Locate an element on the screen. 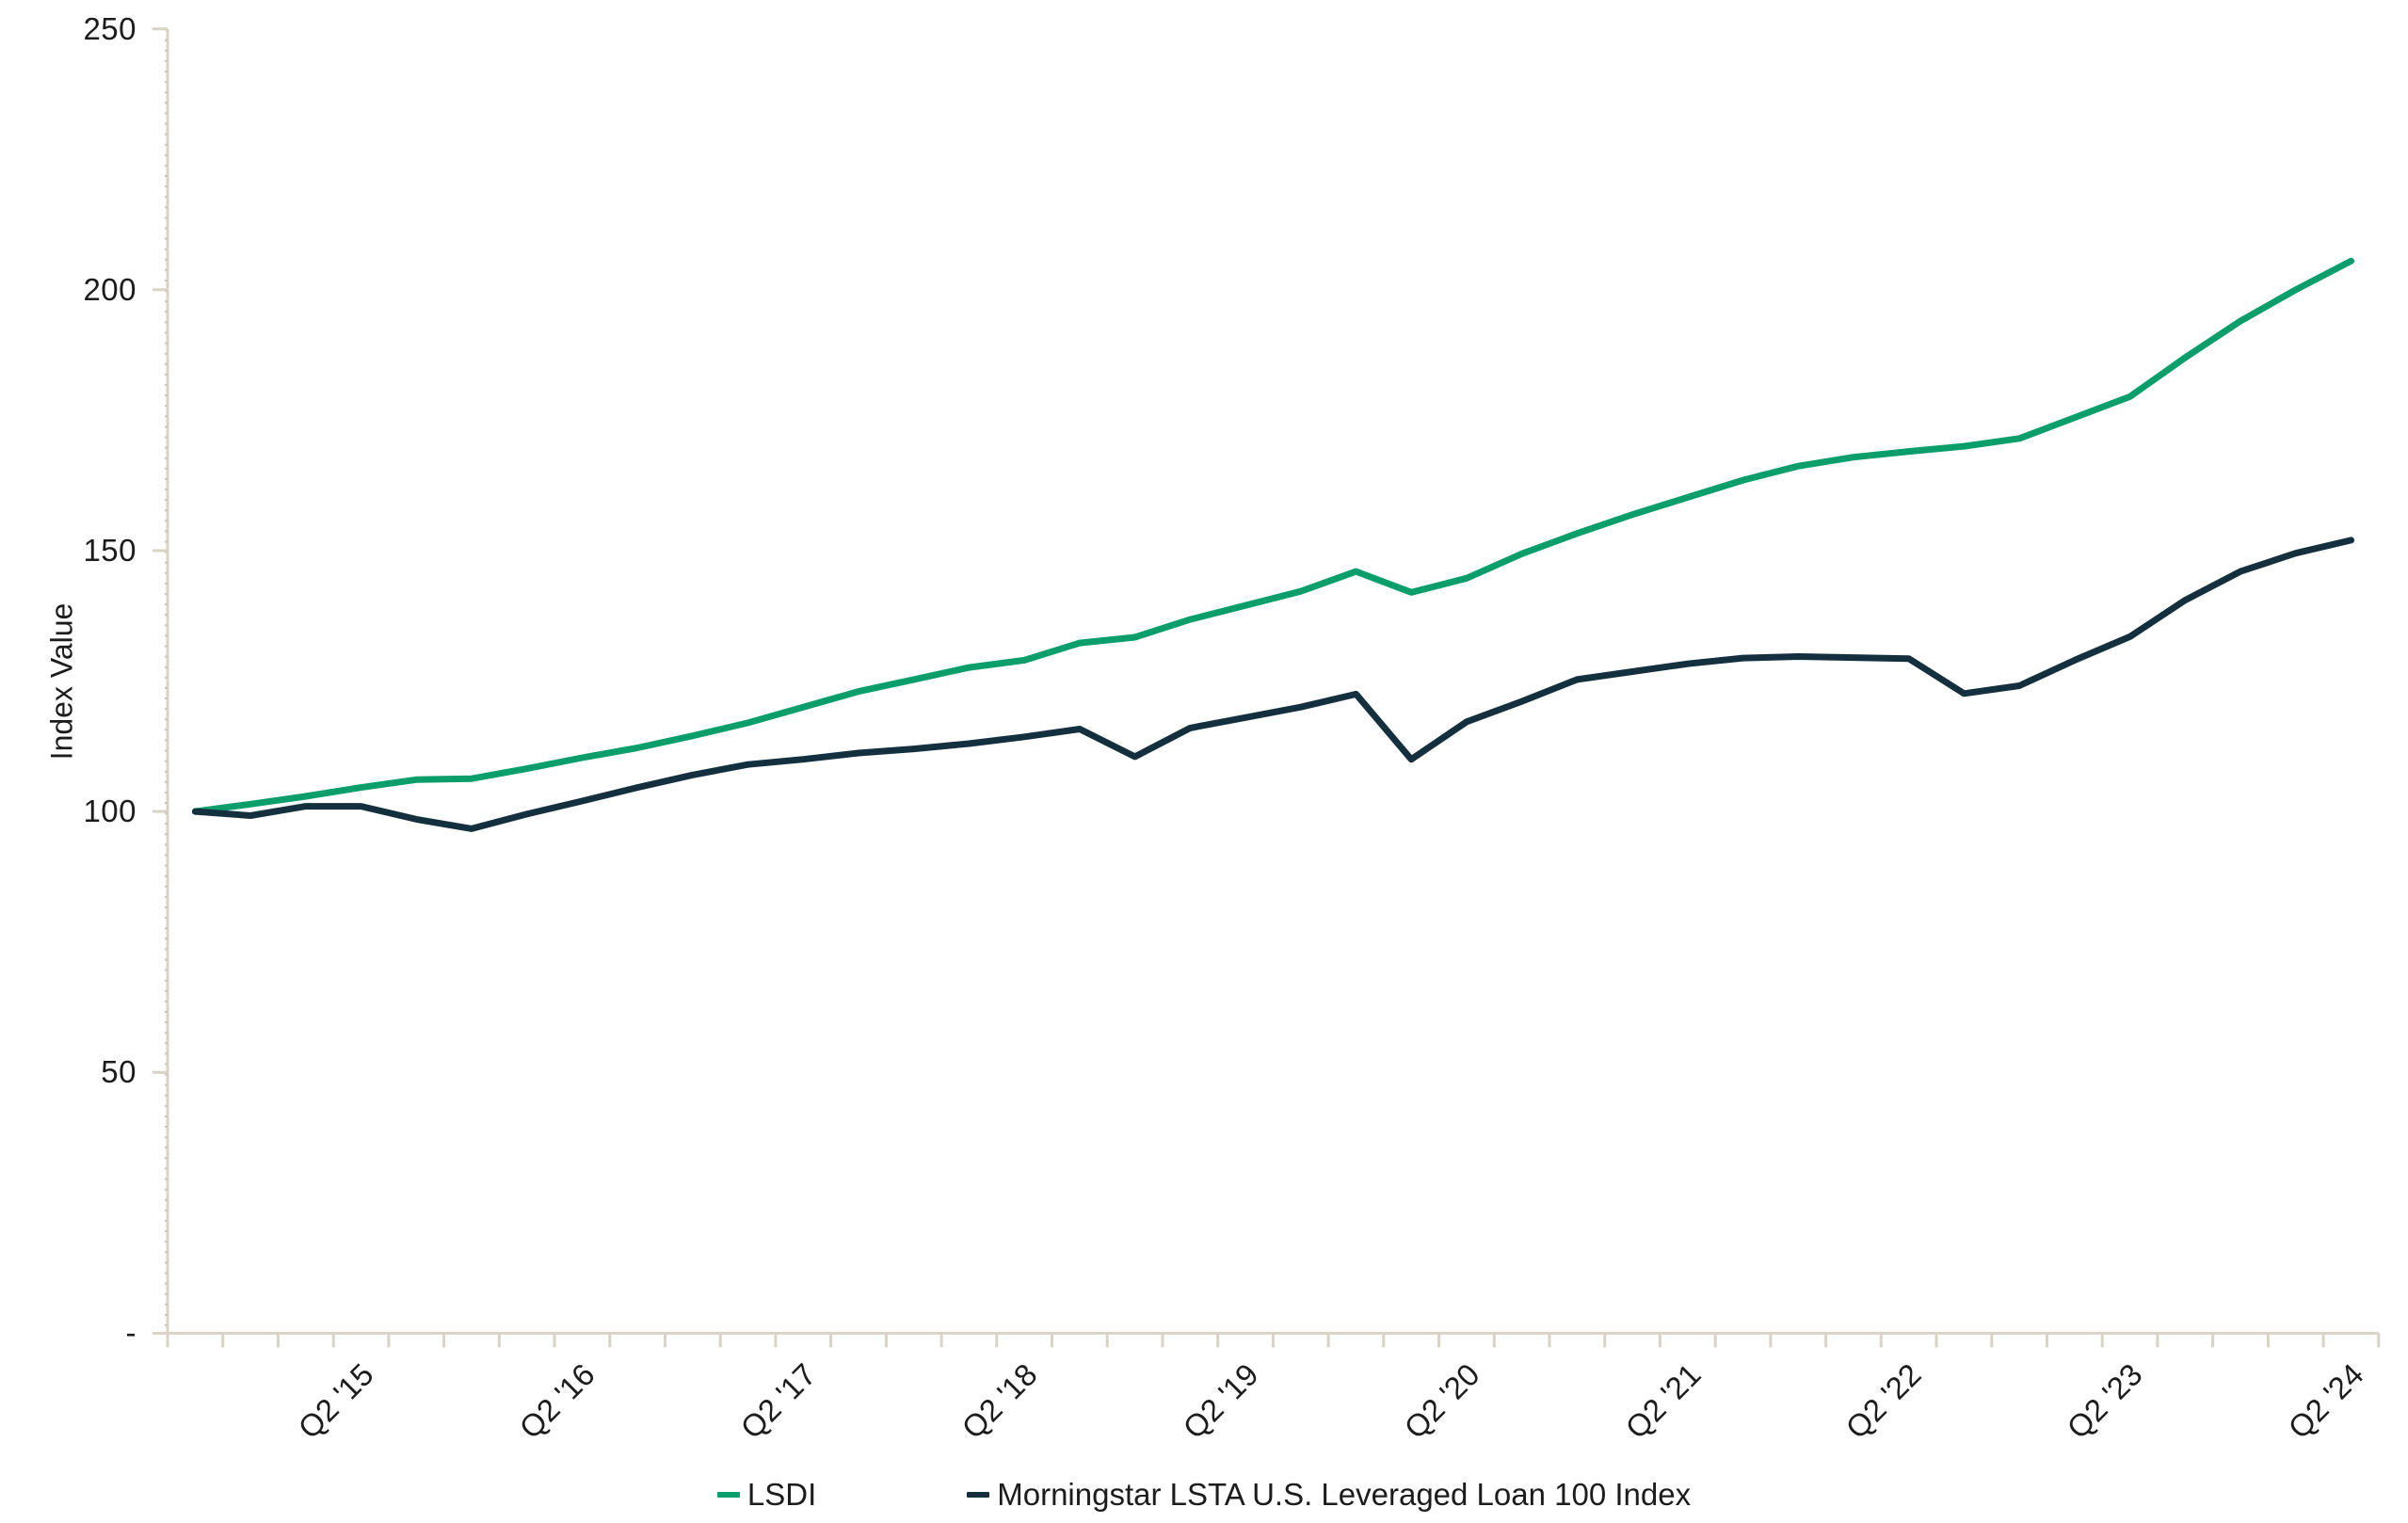  y-axis-title: Index Value is located at coordinates (62, 681).